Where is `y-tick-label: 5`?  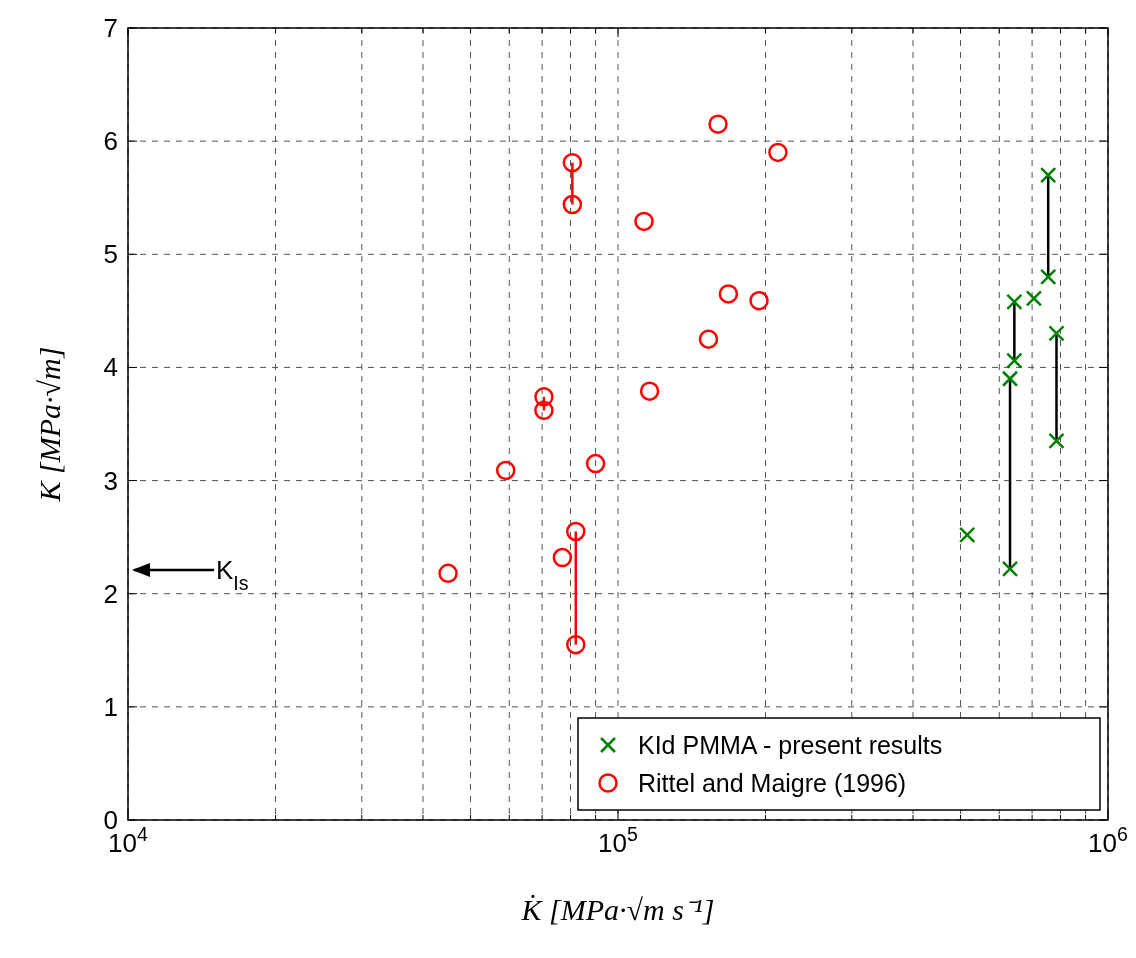 y-tick-label: 5 is located at coordinates (110, 254).